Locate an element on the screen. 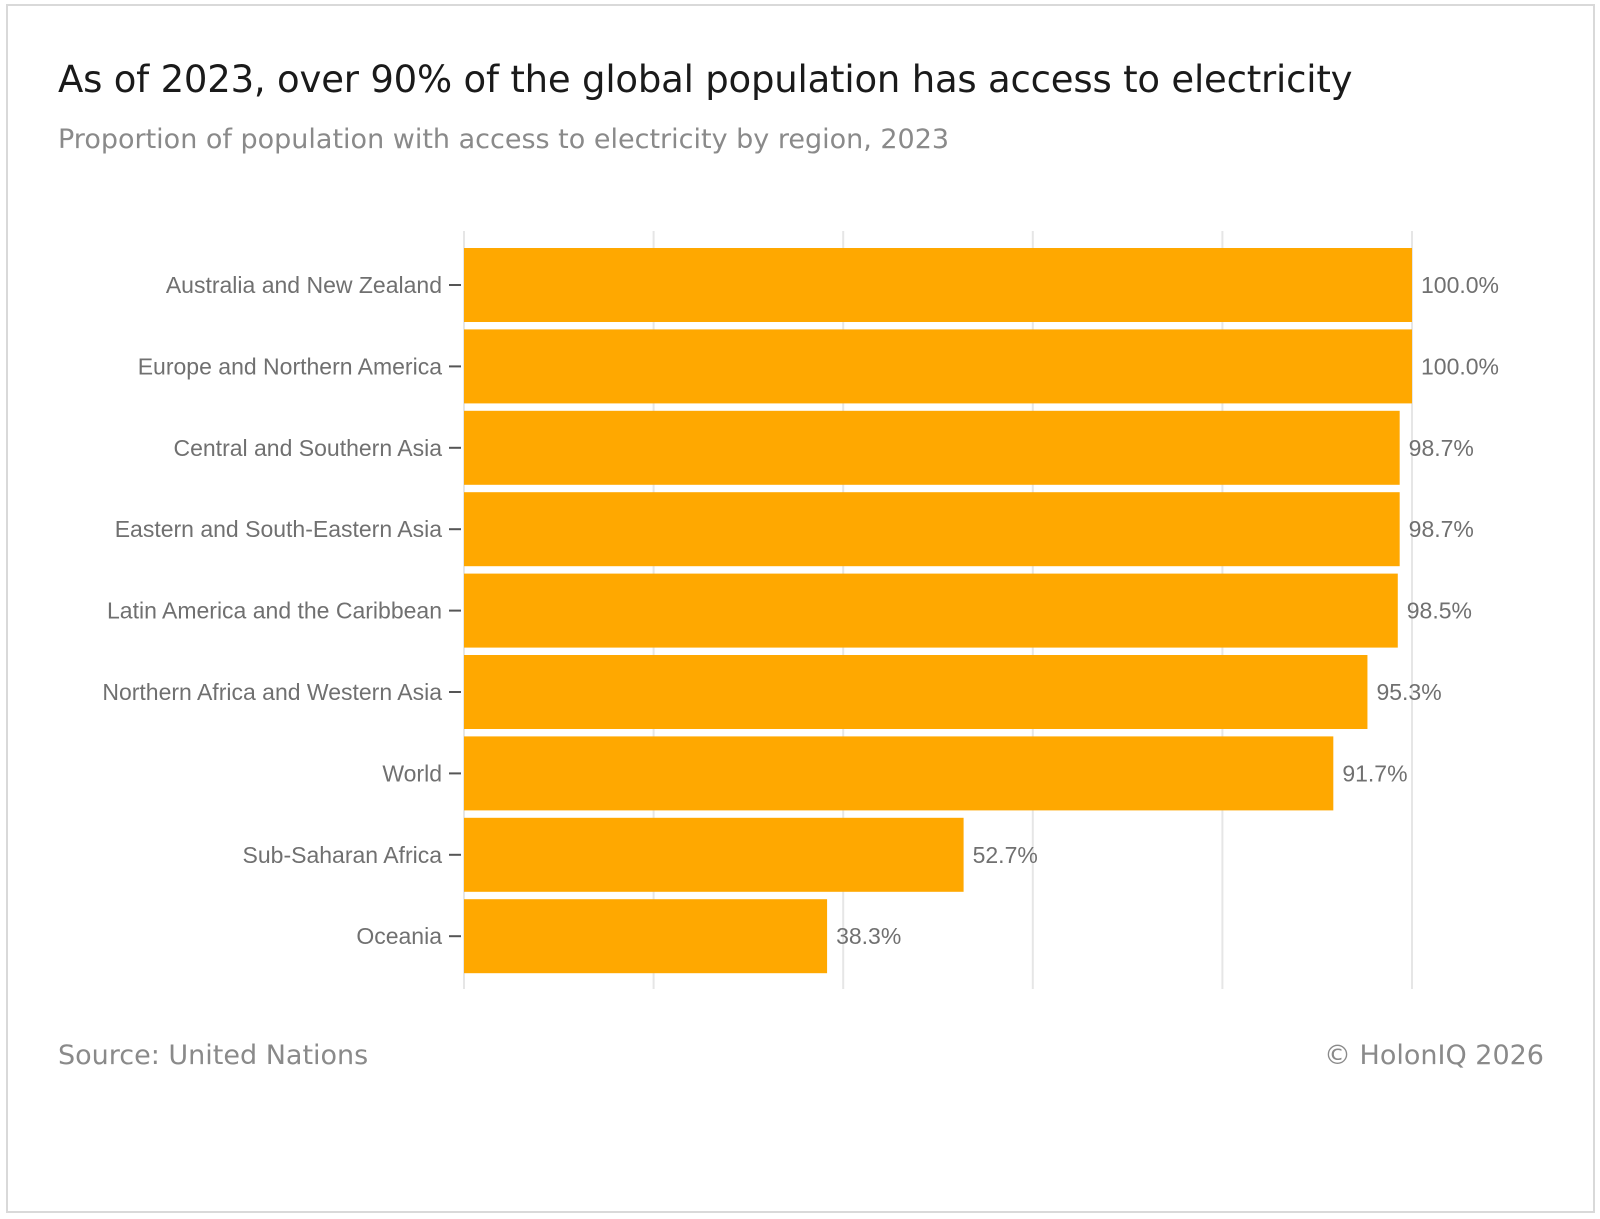 The height and width of the screenshot is (1219, 1600). category-label: Oceania is located at coordinates (399, 936).